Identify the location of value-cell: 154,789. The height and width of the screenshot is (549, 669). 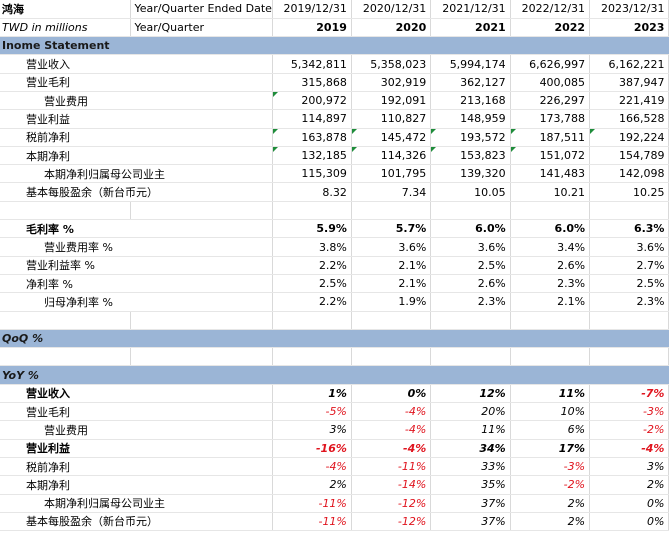
(629, 156).